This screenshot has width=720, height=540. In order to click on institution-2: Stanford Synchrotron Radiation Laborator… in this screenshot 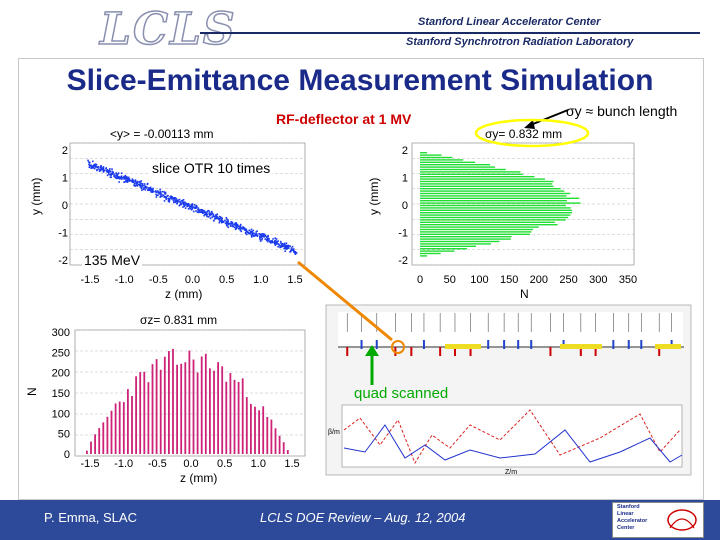, I will do `click(520, 42)`.